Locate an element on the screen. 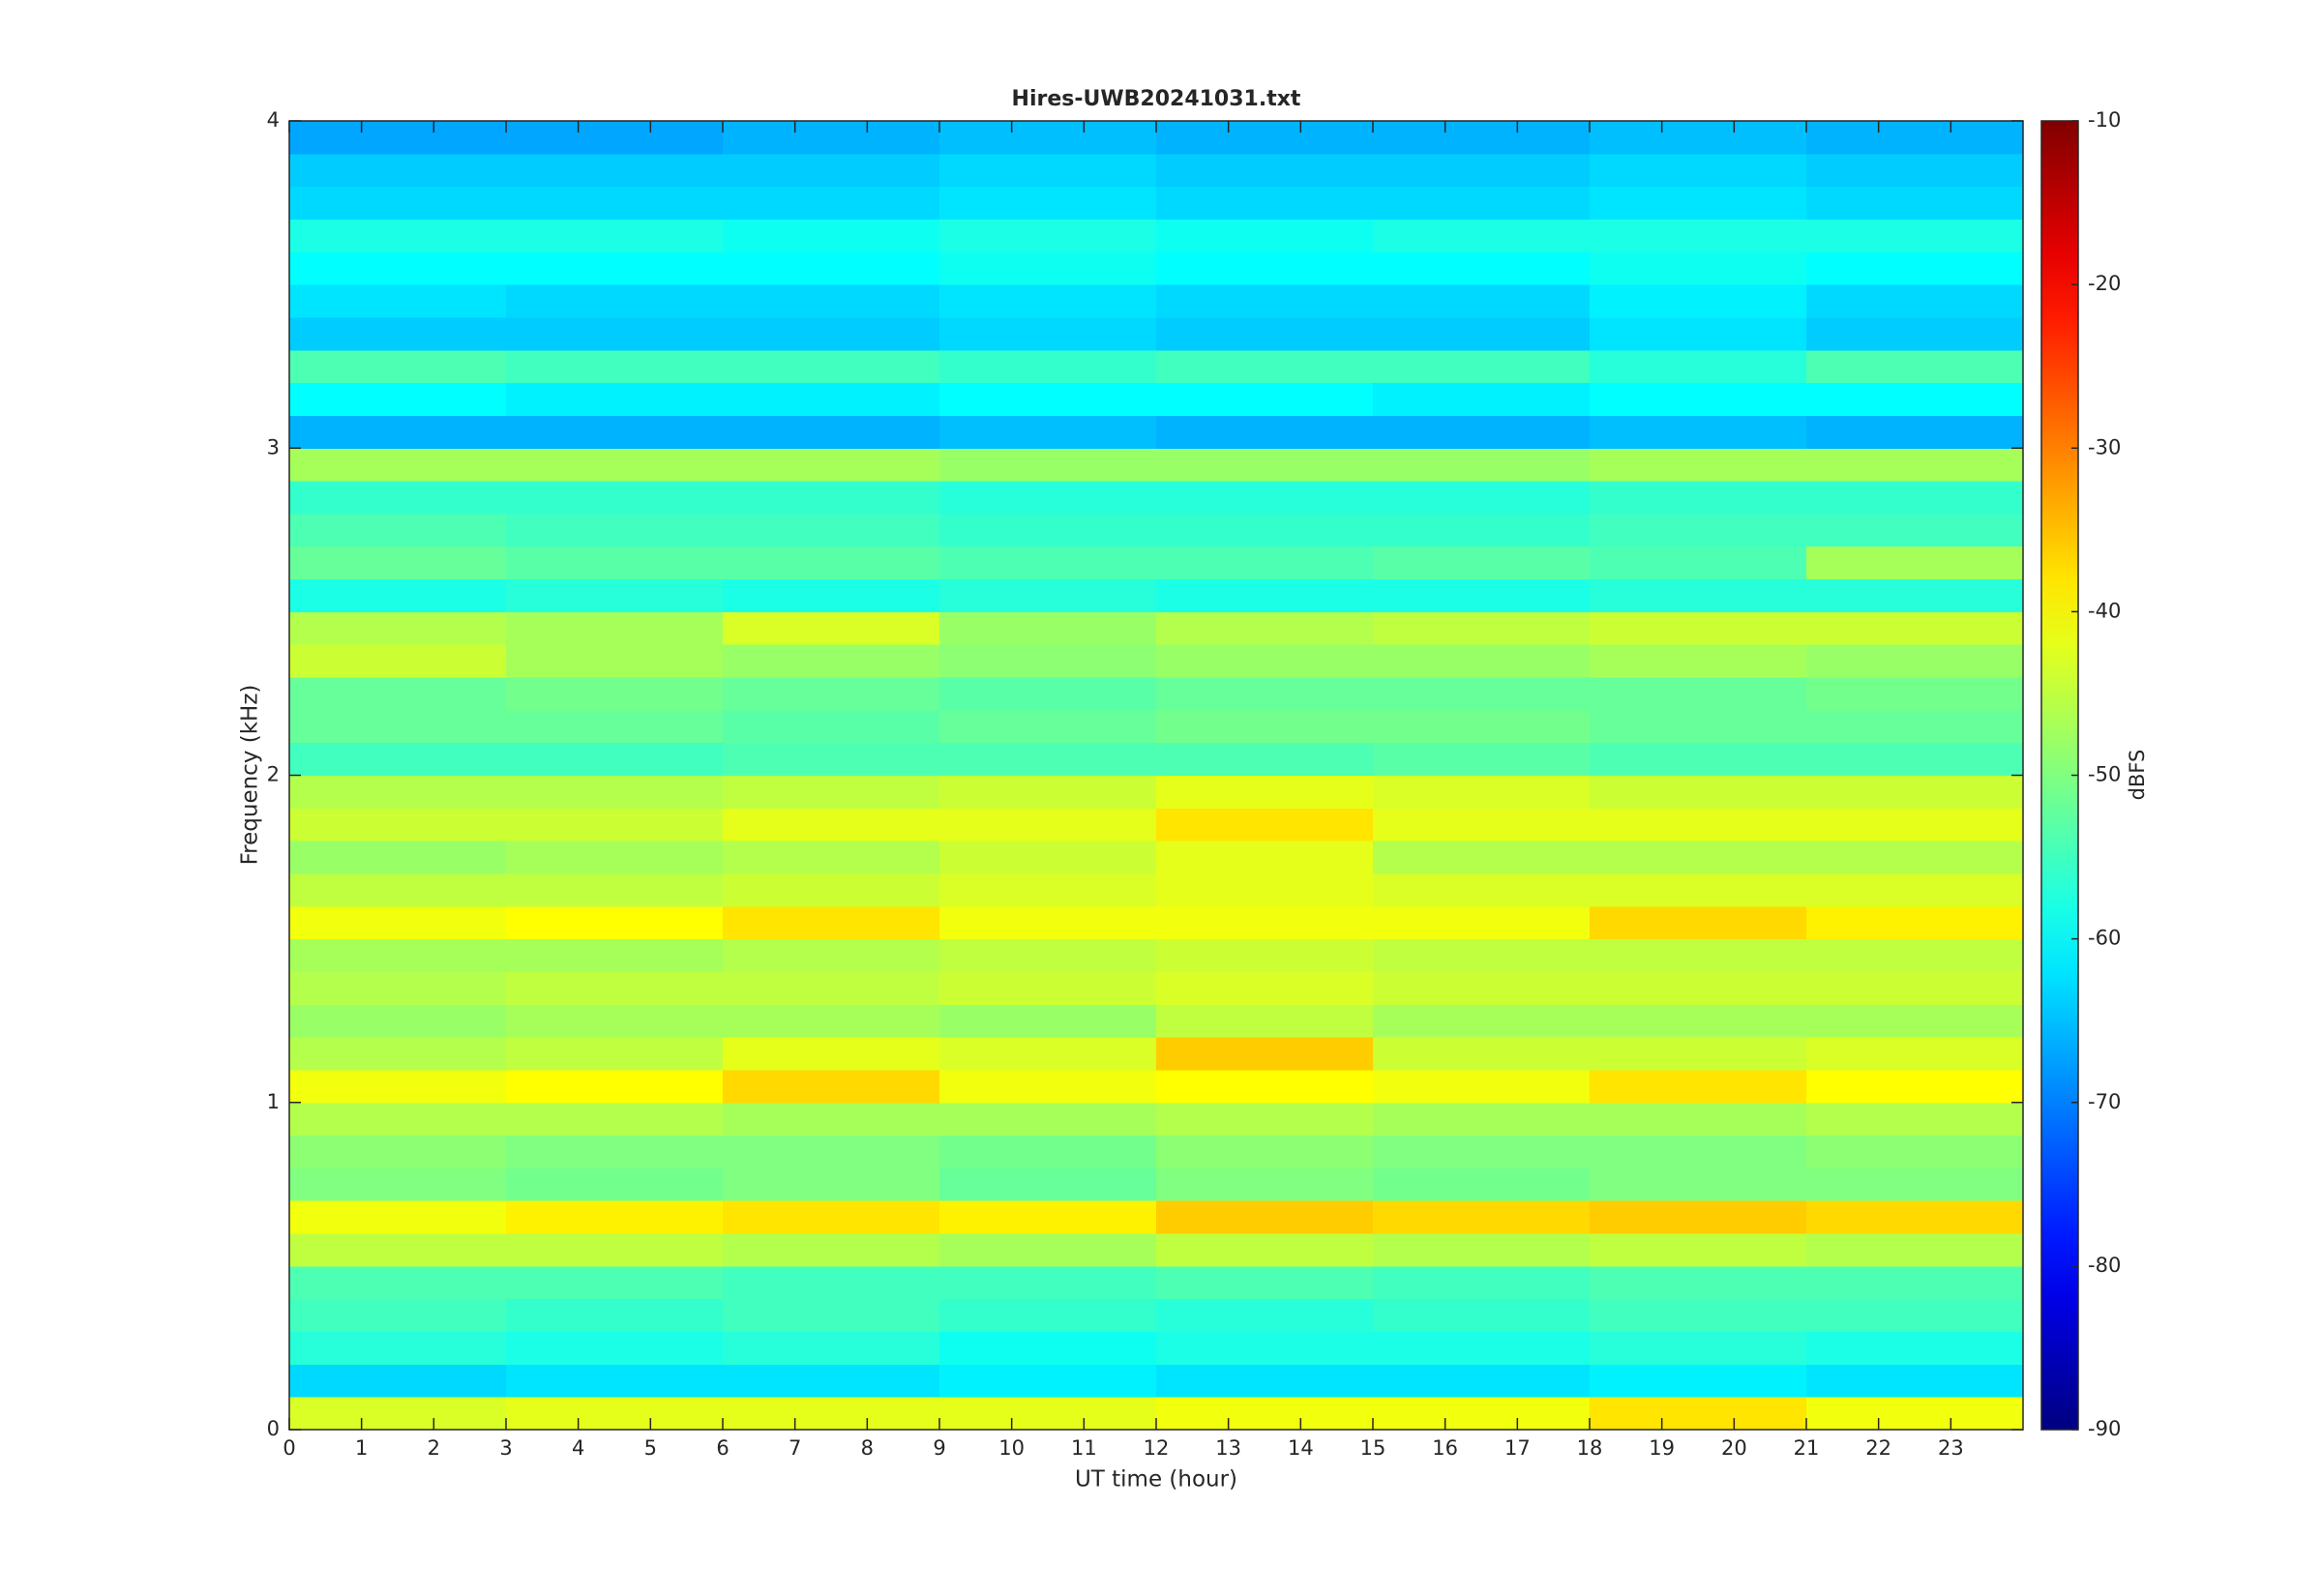 This screenshot has width=2322, height=1596. x-tick-label: 1 is located at coordinates (361, 1448).